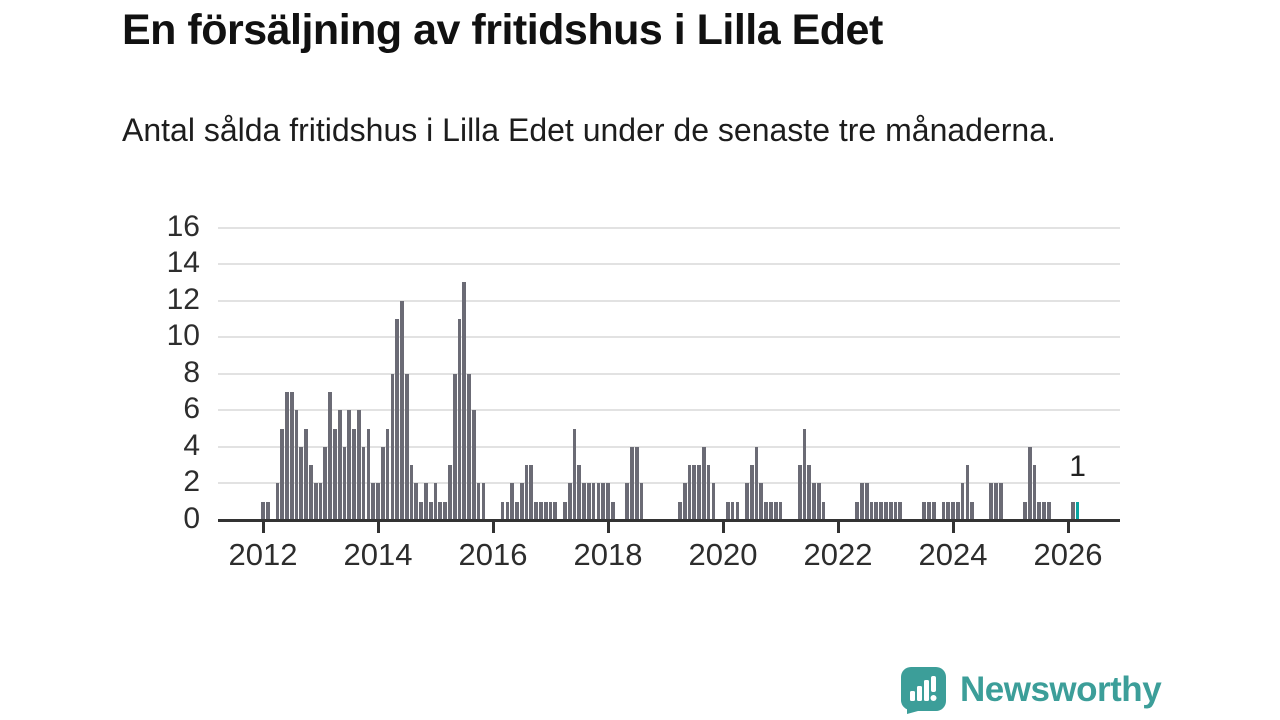 The width and height of the screenshot is (1280, 720). Describe the element at coordinates (191, 445) in the screenshot. I see `y-axis-tick-label: 4` at that location.